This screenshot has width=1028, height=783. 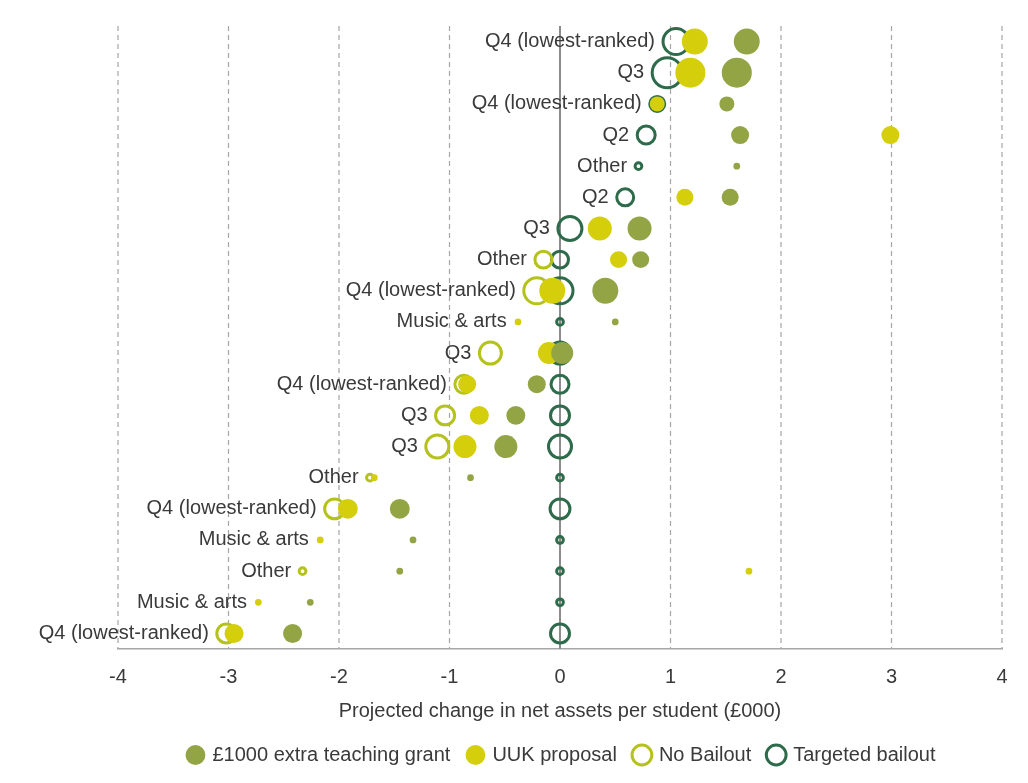 What do you see at coordinates (331, 753) in the screenshot?
I see `legend-label: £1000 extra teaching grant` at bounding box center [331, 753].